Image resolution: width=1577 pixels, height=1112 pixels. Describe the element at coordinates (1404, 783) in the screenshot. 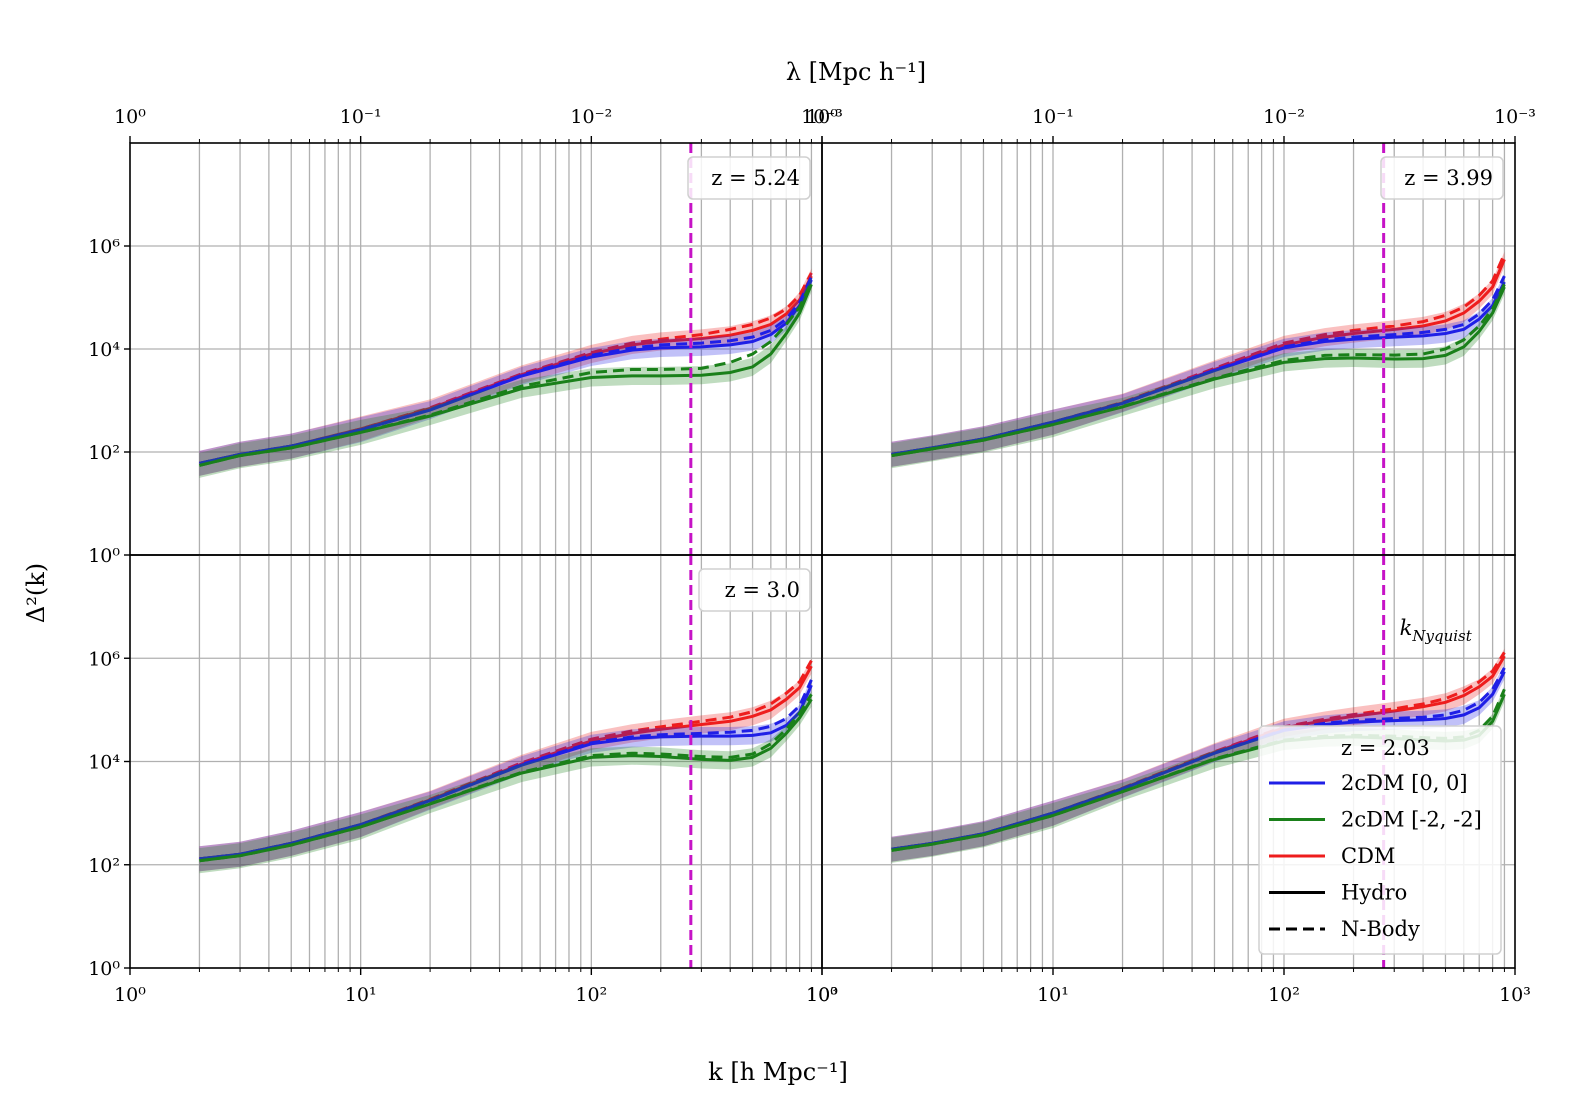

I see `legend-entry-label: 2cDM [0, 0]` at that location.